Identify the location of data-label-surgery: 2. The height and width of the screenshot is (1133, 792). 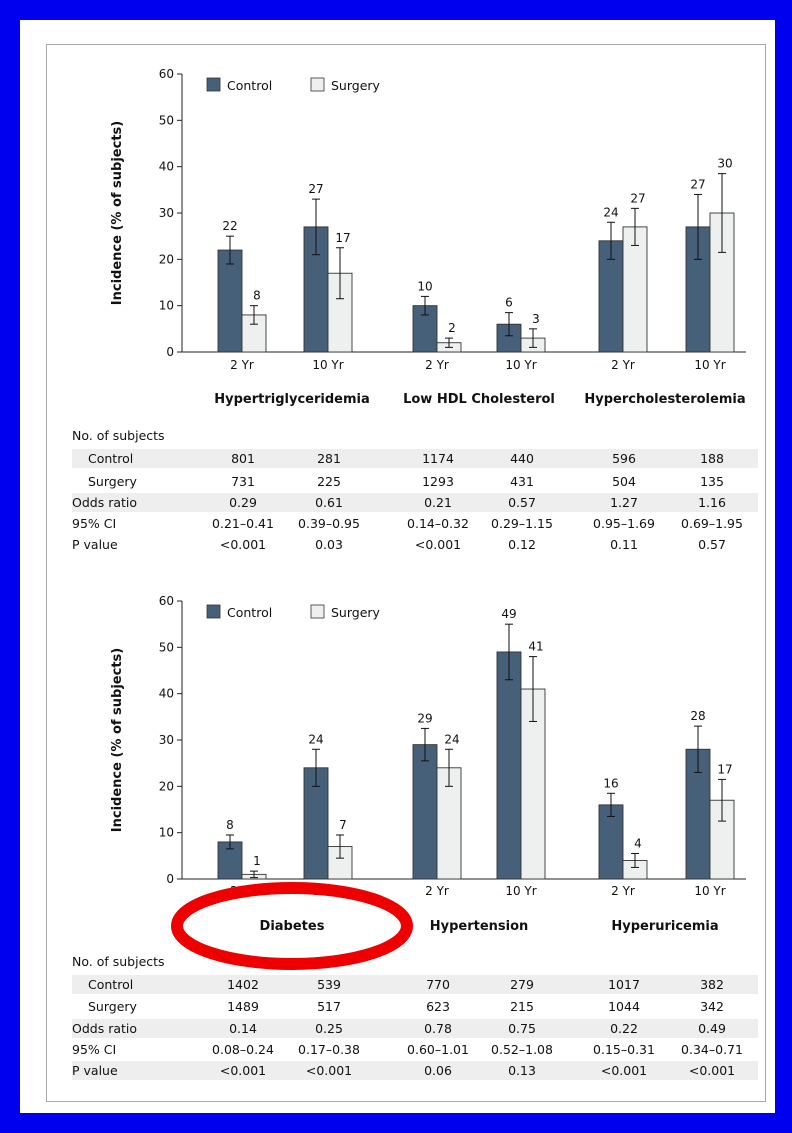
(452, 328).